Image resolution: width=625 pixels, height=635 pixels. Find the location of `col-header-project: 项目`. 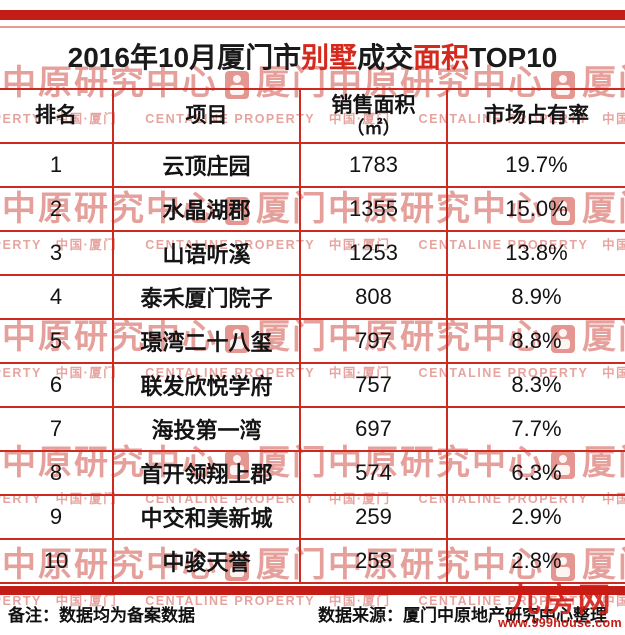

col-header-project: 项目 is located at coordinates (206, 116).